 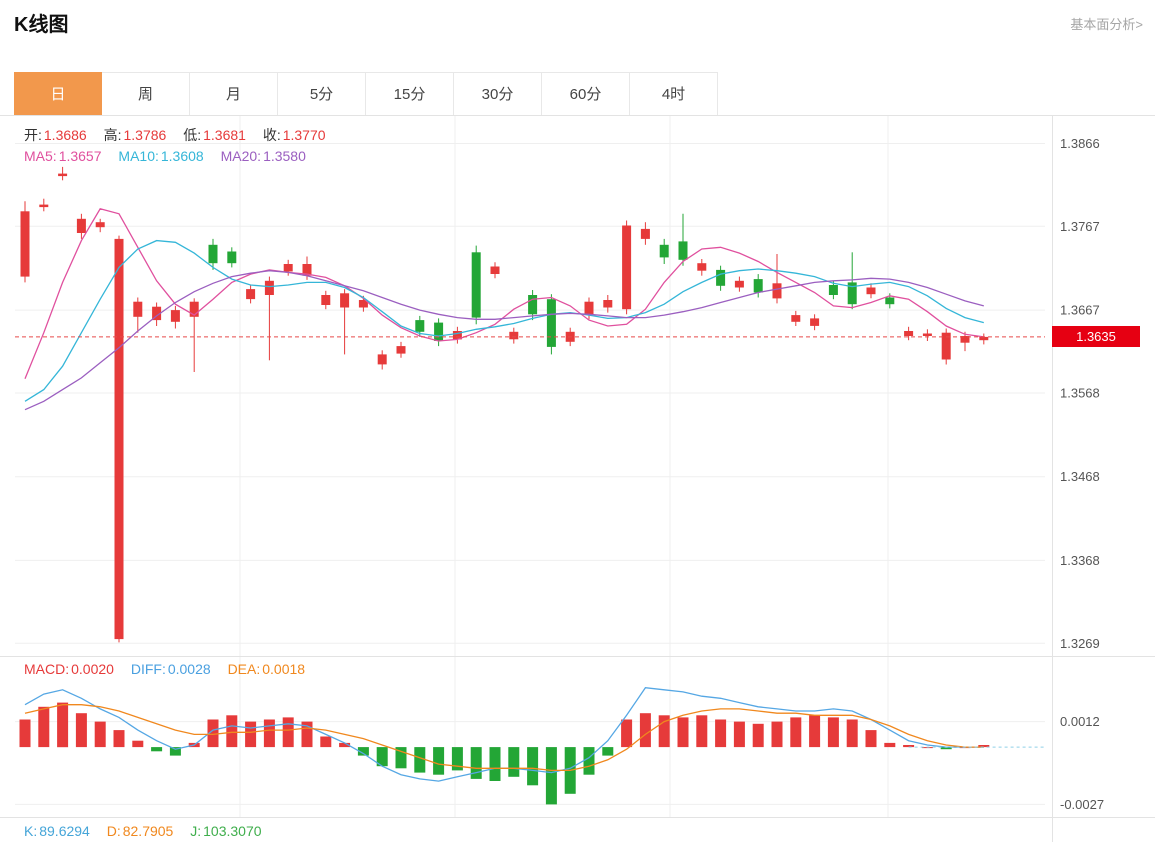 I want to click on d-value: 82.7905, so click(x=148, y=831).